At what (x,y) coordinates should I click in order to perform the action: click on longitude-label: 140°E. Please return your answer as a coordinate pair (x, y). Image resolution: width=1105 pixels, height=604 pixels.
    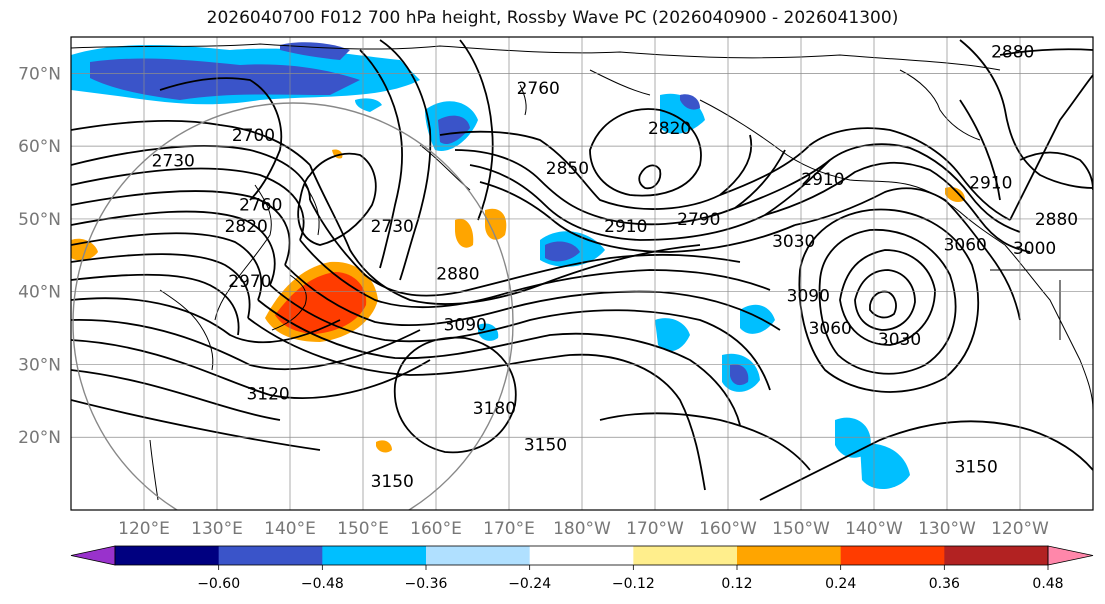
    Looking at the image, I should click on (290, 529).